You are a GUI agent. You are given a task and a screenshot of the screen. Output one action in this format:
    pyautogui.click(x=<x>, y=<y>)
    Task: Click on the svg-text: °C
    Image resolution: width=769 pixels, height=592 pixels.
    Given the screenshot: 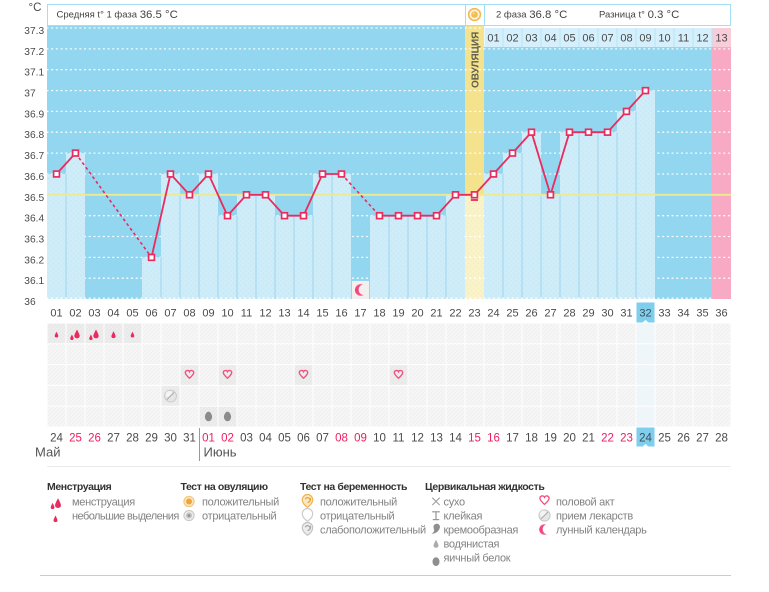 What is the action you would take?
    pyautogui.click(x=35, y=8)
    